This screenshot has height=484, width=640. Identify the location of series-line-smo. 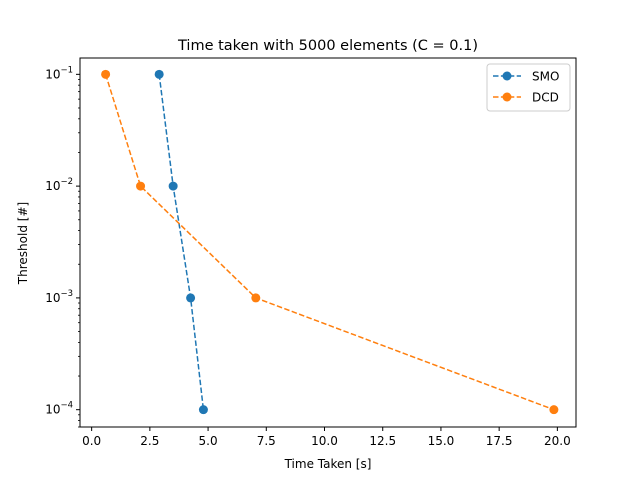
(181, 242).